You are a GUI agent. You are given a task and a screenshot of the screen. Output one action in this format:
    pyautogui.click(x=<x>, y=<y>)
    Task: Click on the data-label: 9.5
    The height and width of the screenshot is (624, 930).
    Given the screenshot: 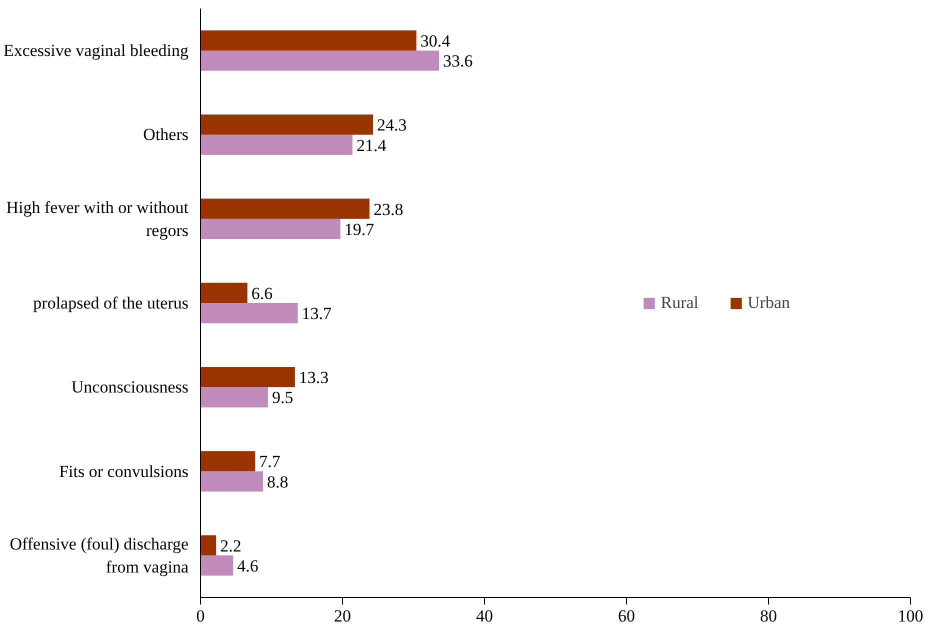 What is the action you would take?
    pyautogui.click(x=283, y=398)
    